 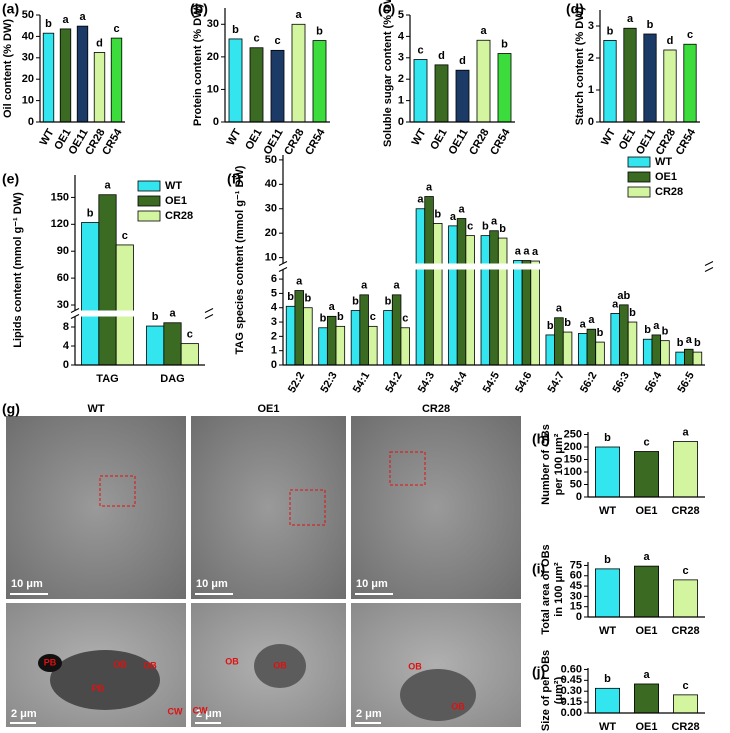 What do you see at coordinates (28, 15) in the screenshot?
I see `y-tick-label: 50` at bounding box center [28, 15].